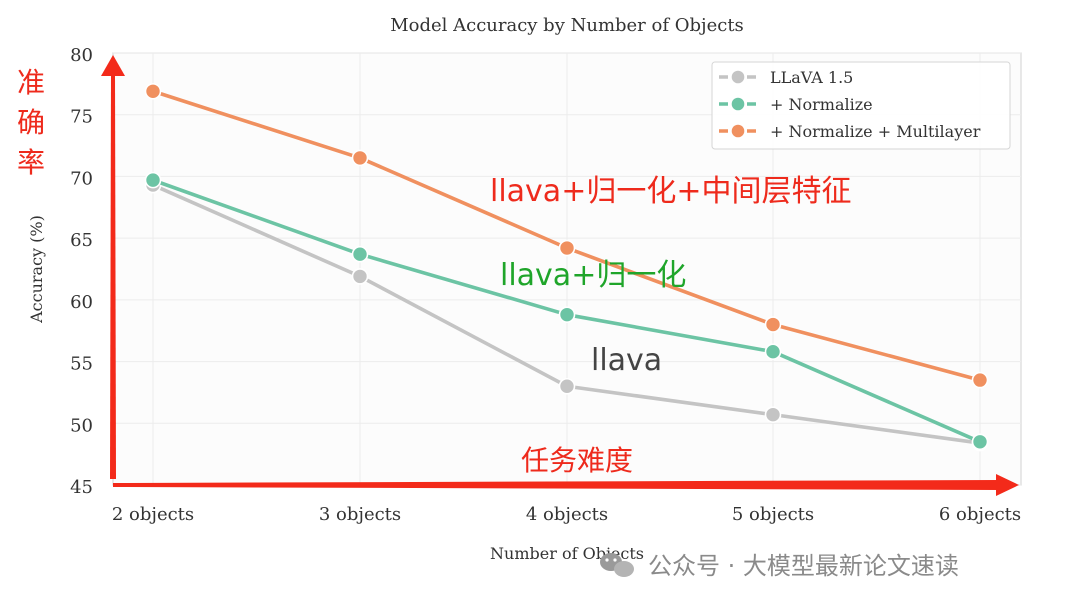  I want to click on y-arrow-label-char: 确, so click(31, 122).